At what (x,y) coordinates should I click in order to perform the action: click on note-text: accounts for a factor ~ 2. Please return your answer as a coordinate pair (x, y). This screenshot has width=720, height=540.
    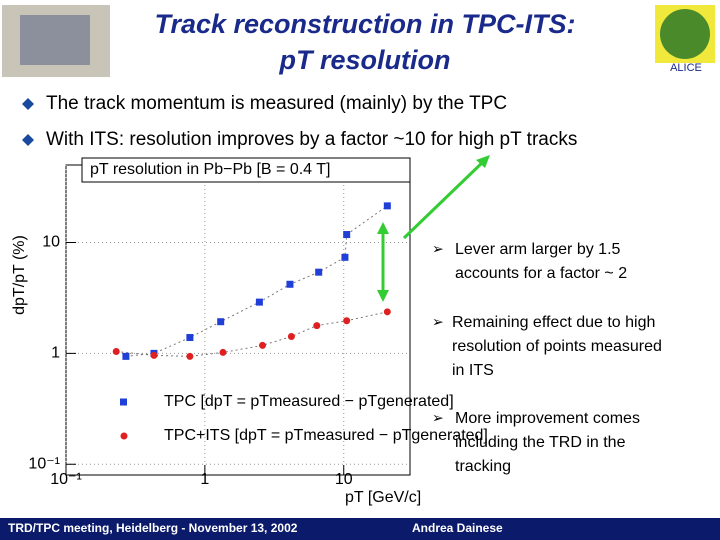
    Looking at the image, I should click on (541, 273).